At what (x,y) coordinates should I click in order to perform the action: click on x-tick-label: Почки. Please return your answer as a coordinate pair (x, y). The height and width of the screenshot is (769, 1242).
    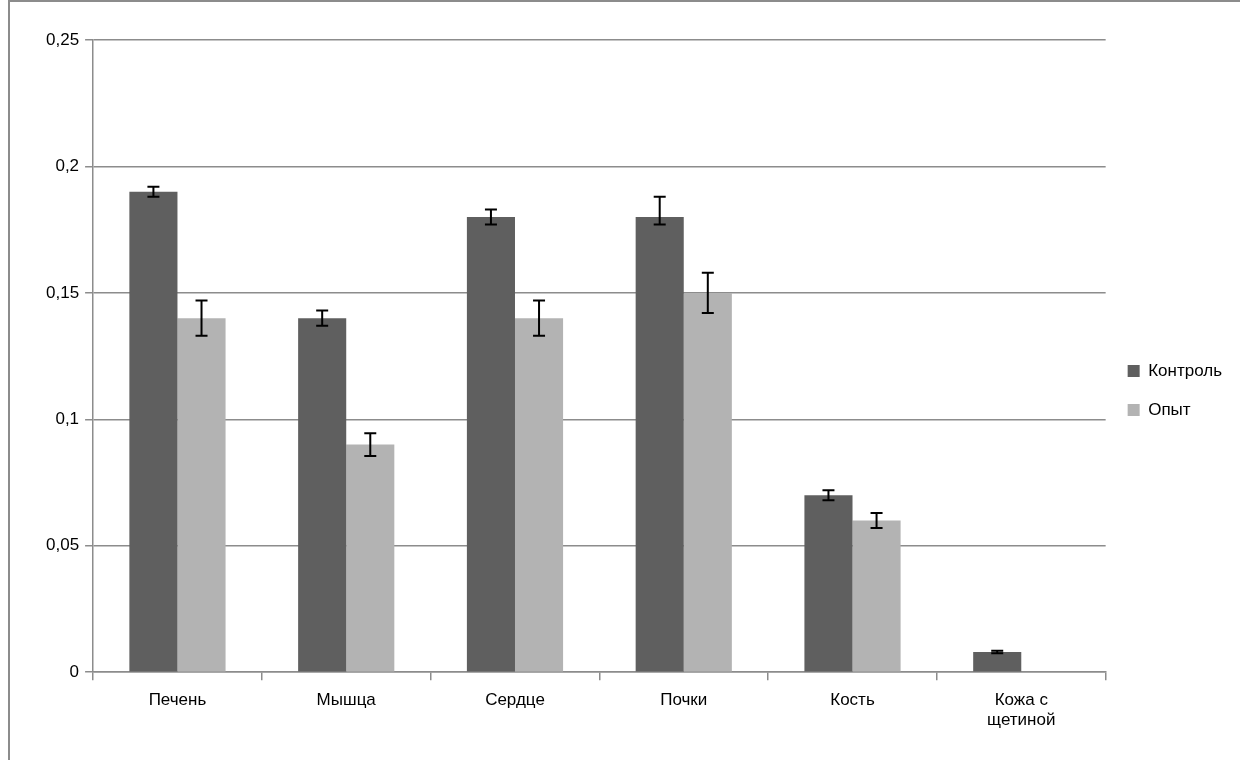
    Looking at the image, I should click on (684, 700).